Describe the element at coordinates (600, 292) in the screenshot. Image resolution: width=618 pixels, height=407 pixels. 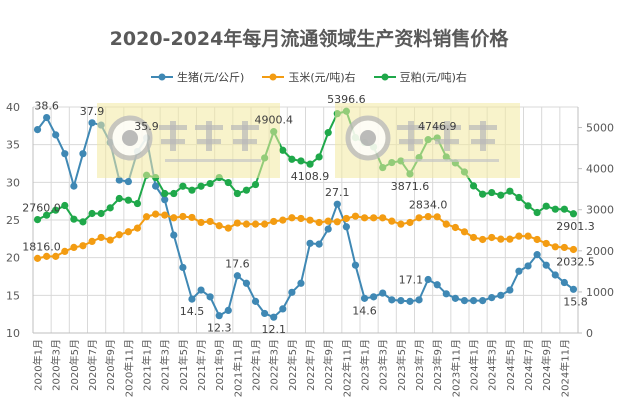
I see `right-tick-label: 1000` at that location.